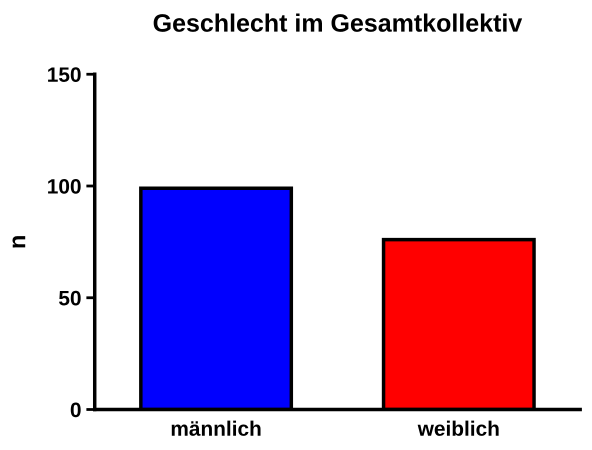  Describe the element at coordinates (64, 74) in the screenshot. I see `y-tick-label: 150` at that location.